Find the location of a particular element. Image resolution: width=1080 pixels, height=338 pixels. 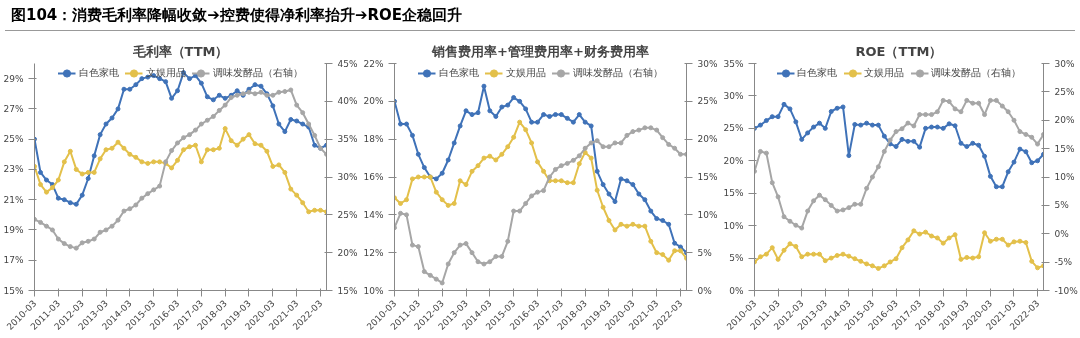

y-tick-label: 10% is located at coordinates (373, 290).